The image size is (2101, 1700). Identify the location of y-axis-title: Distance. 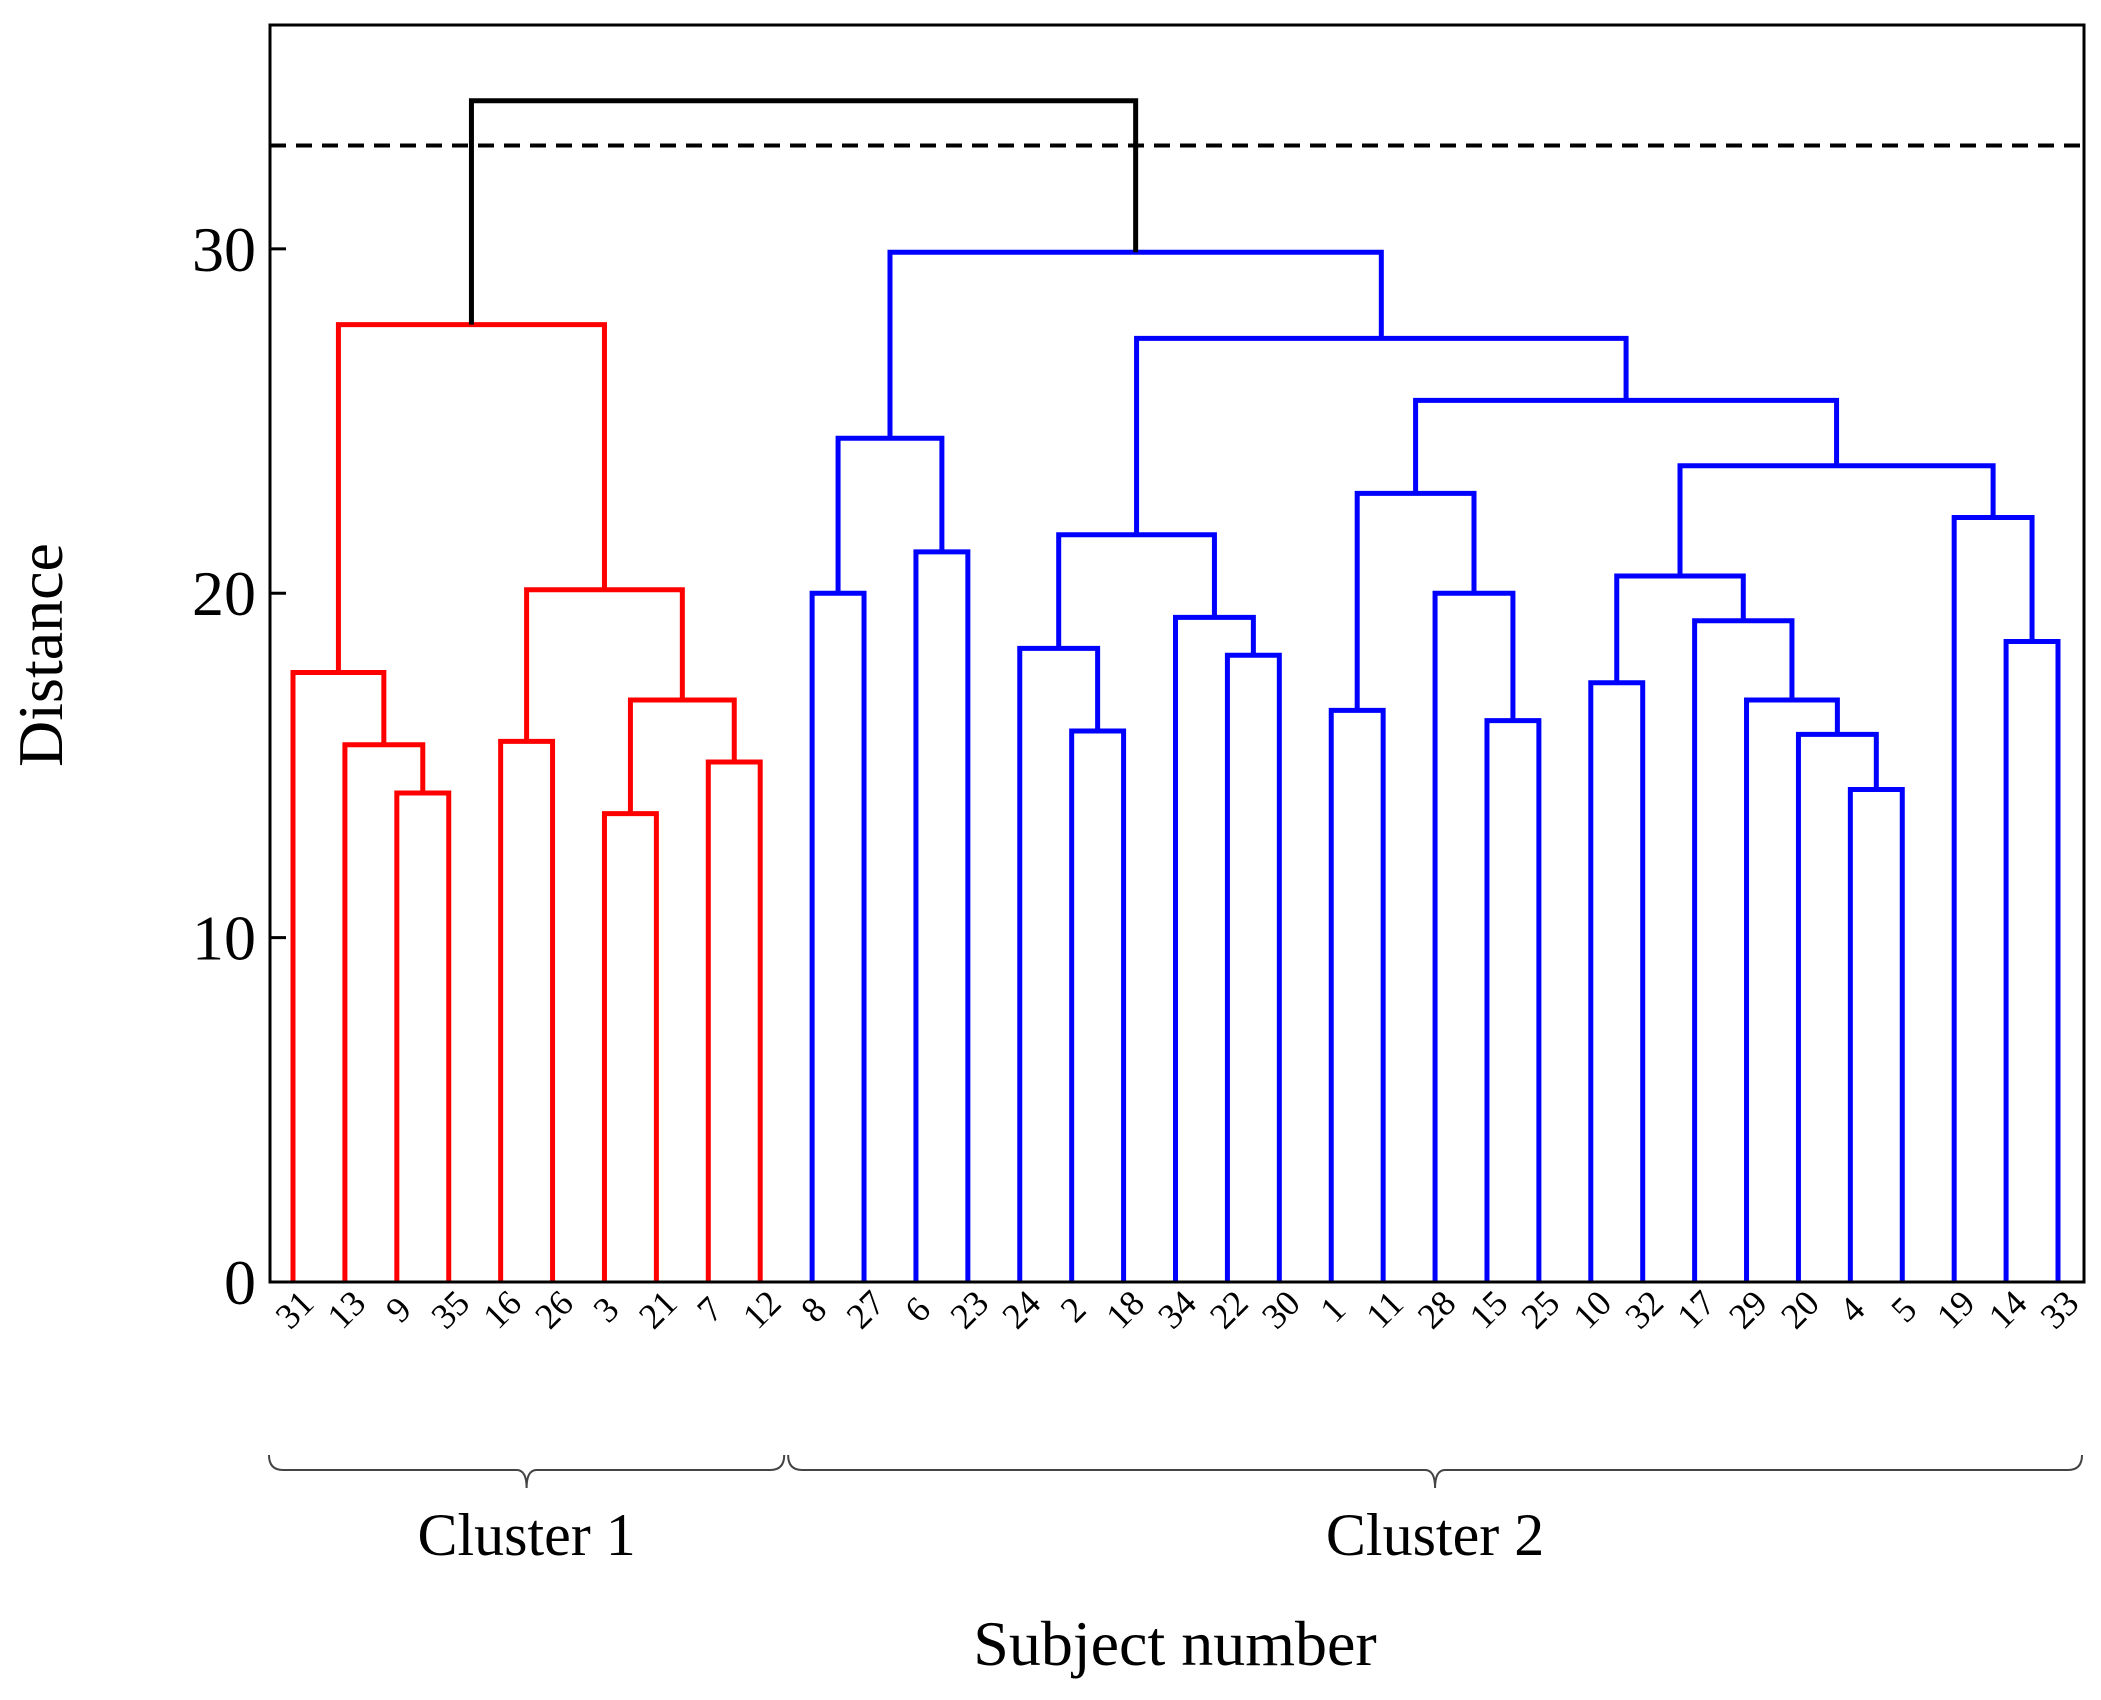
(40, 655).